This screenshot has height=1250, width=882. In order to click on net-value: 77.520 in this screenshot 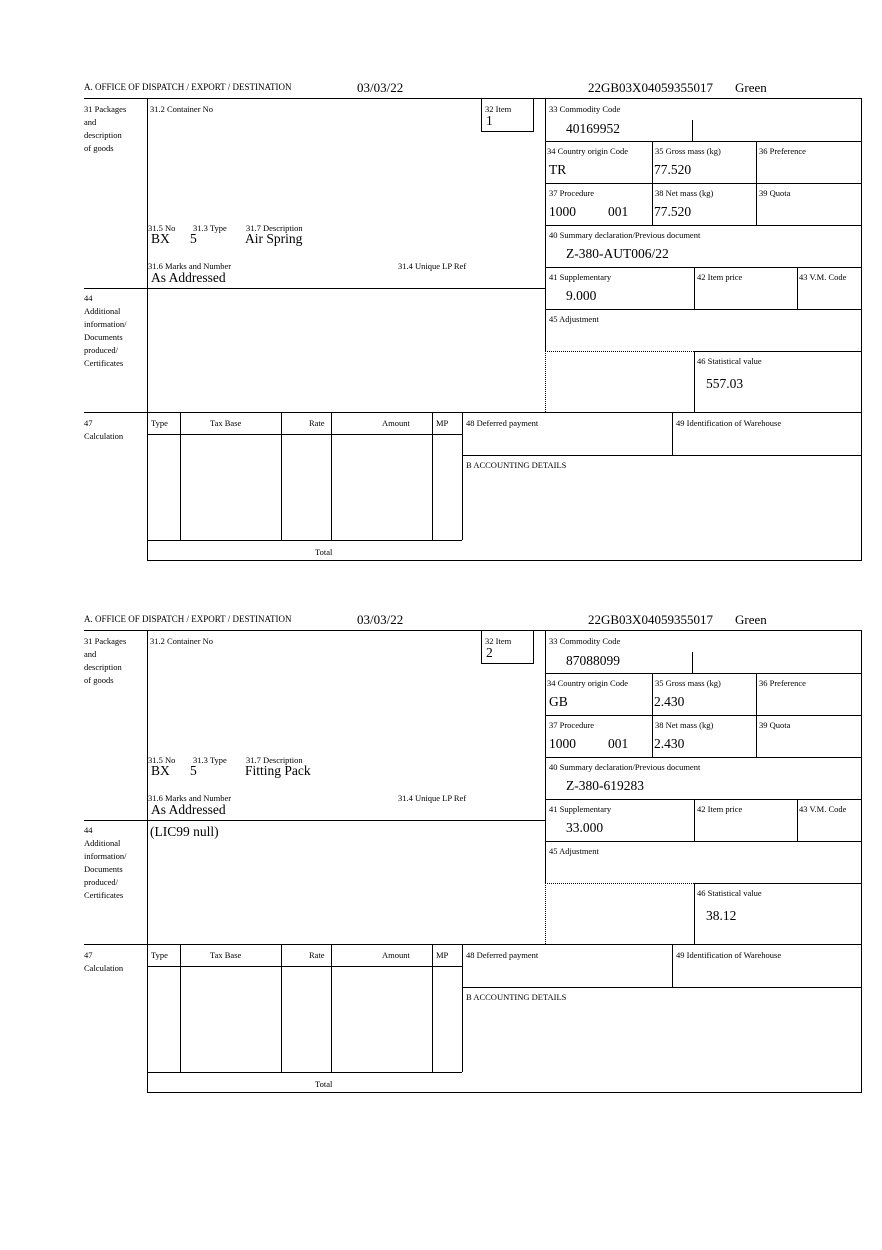, I will do `click(673, 211)`.